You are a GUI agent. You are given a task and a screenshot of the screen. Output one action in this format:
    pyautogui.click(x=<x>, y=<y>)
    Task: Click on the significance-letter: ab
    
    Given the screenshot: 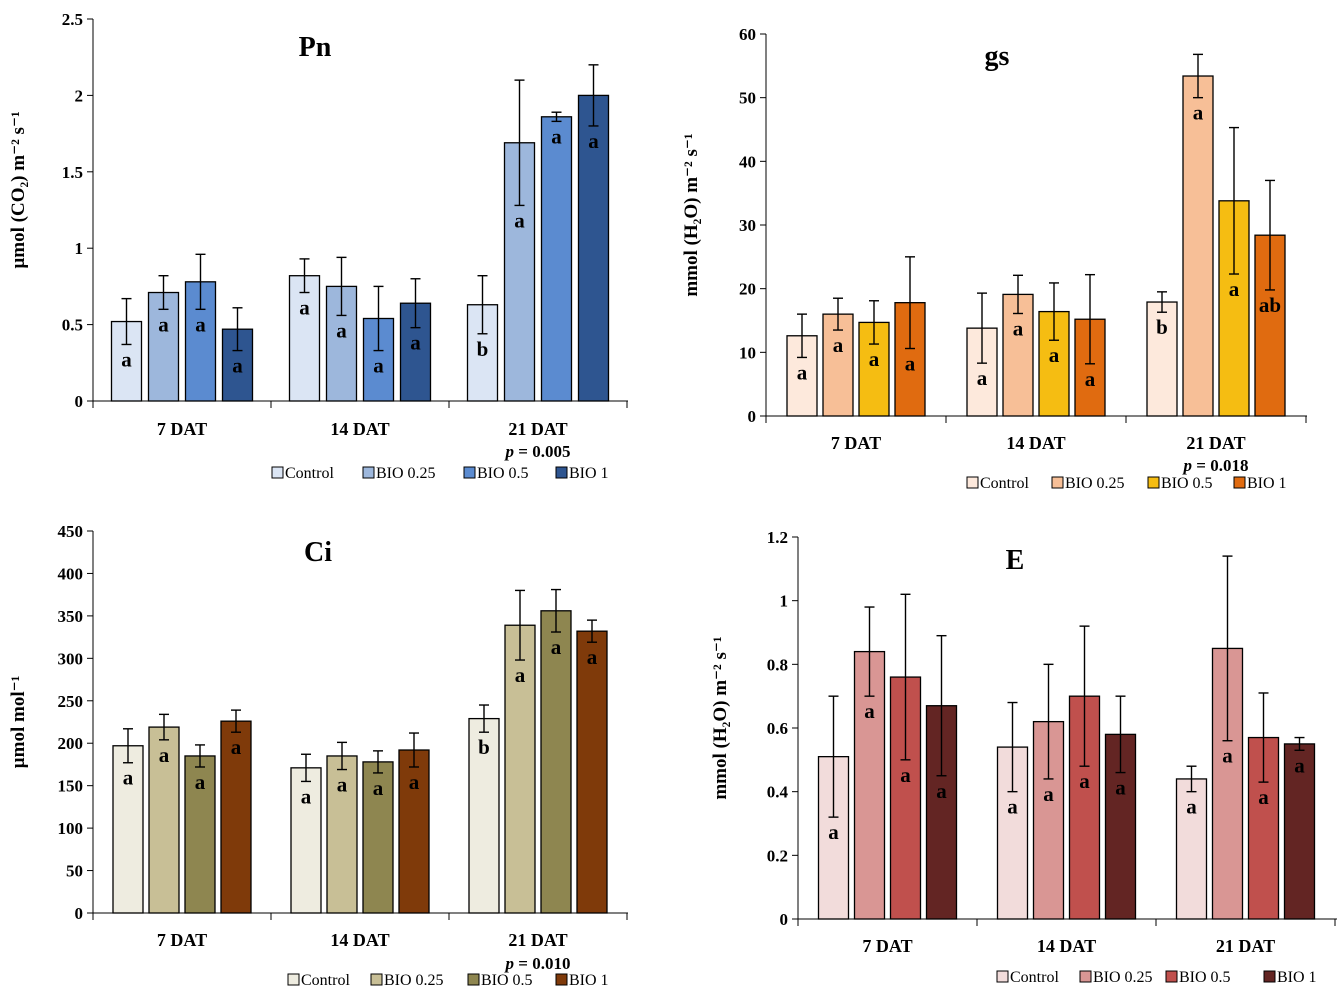 What is the action you would take?
    pyautogui.click(x=1270, y=305)
    